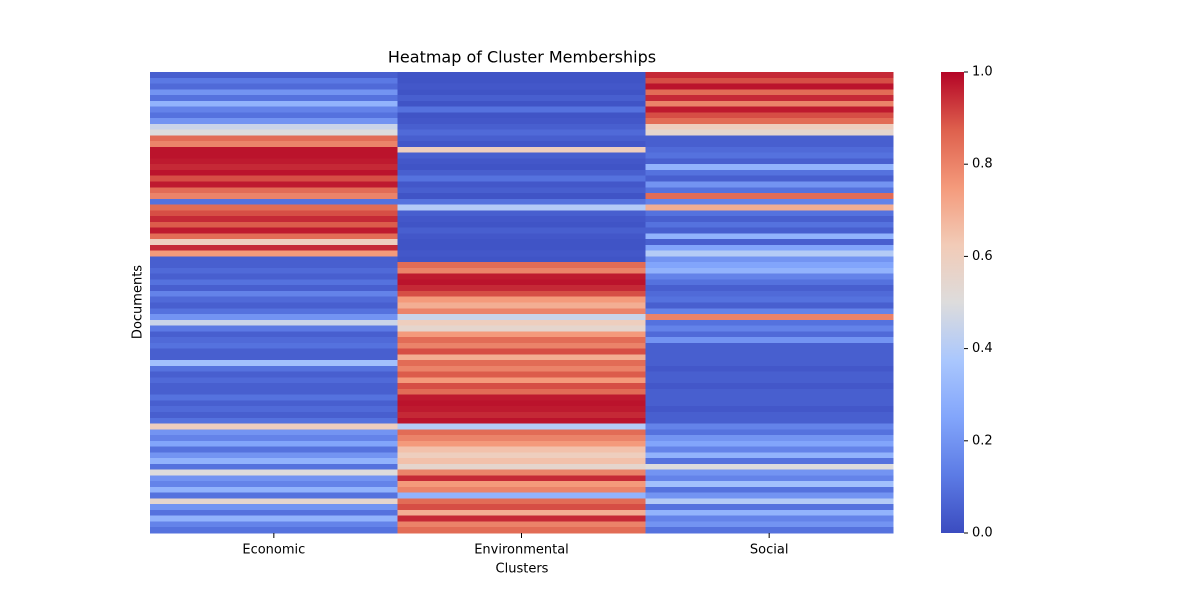 This screenshot has height=600, width=1200. Describe the element at coordinates (982, 72) in the screenshot. I see `colorbar-tick-label: 1.0` at that location.